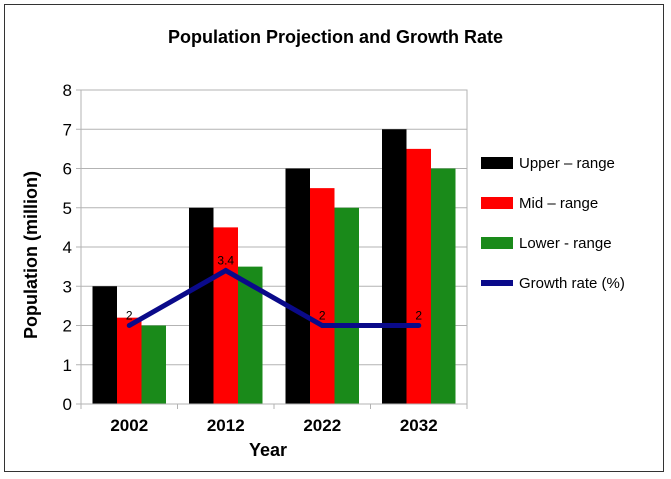 The width and height of the screenshot is (671, 479). I want to click on y-tick-label: 0, so click(67, 404).